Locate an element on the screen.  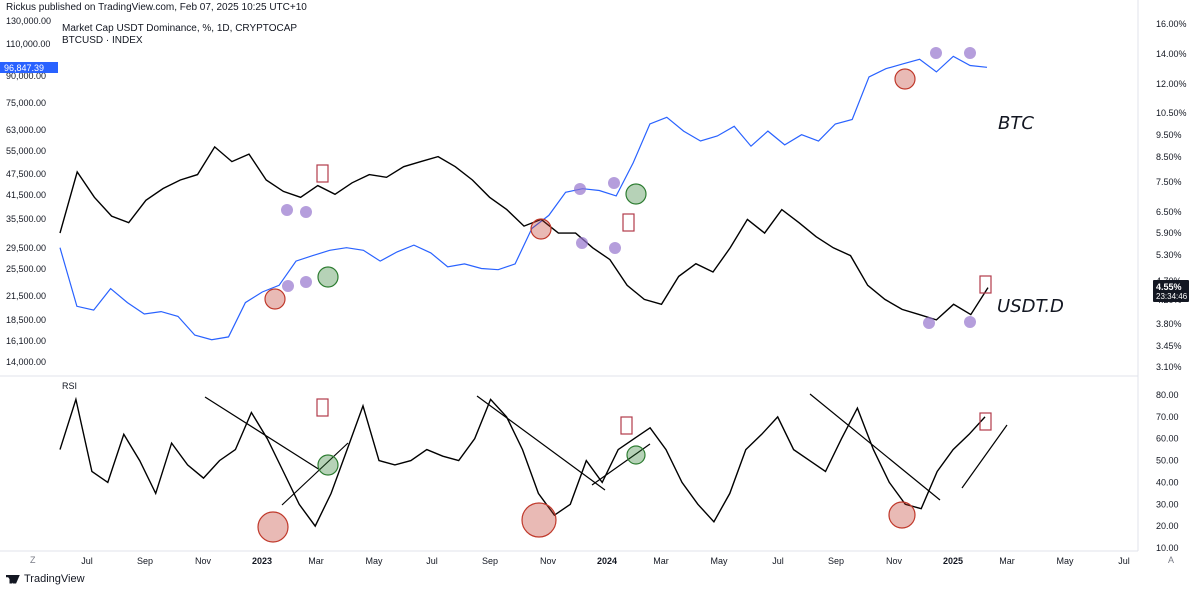
btc-axis-tick: 75,000.00 is located at coordinates (26, 103).